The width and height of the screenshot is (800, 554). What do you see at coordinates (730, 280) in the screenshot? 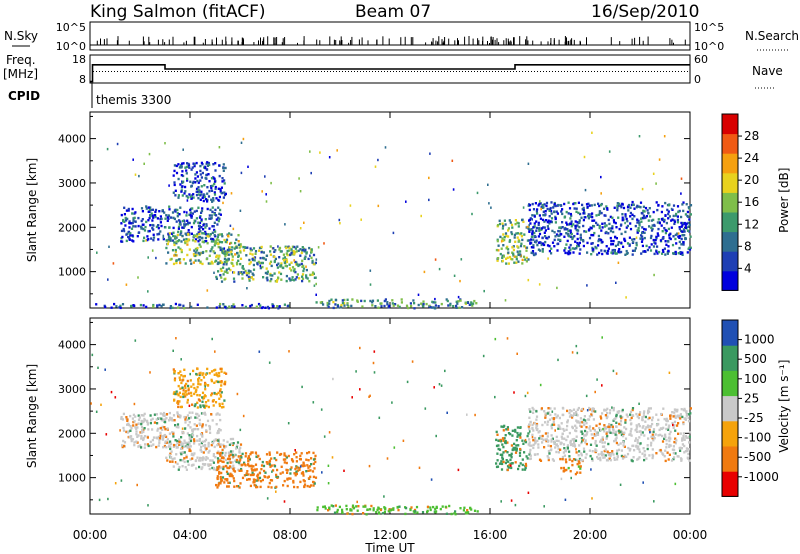
I see `colorbar-segment` at bounding box center [730, 280].